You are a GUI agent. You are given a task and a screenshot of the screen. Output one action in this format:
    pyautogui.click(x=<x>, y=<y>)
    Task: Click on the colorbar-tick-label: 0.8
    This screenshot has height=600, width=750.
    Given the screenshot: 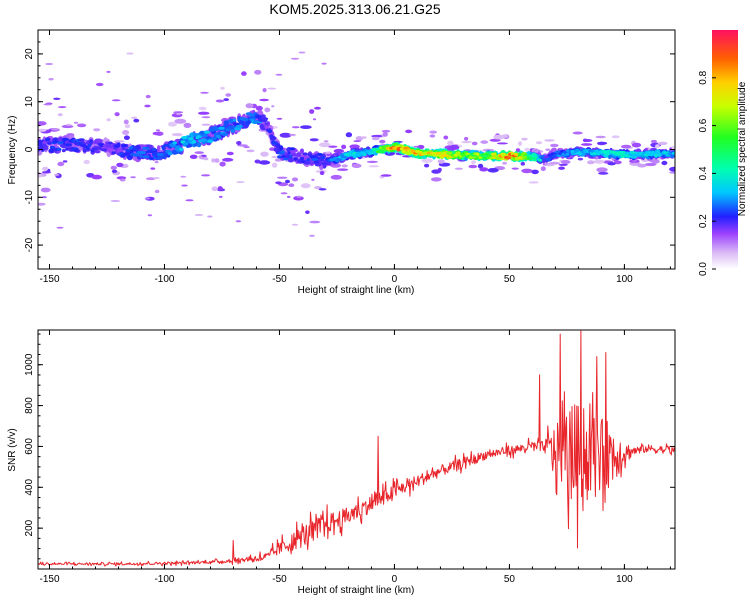 What is the action you would take?
    pyautogui.click(x=703, y=77)
    